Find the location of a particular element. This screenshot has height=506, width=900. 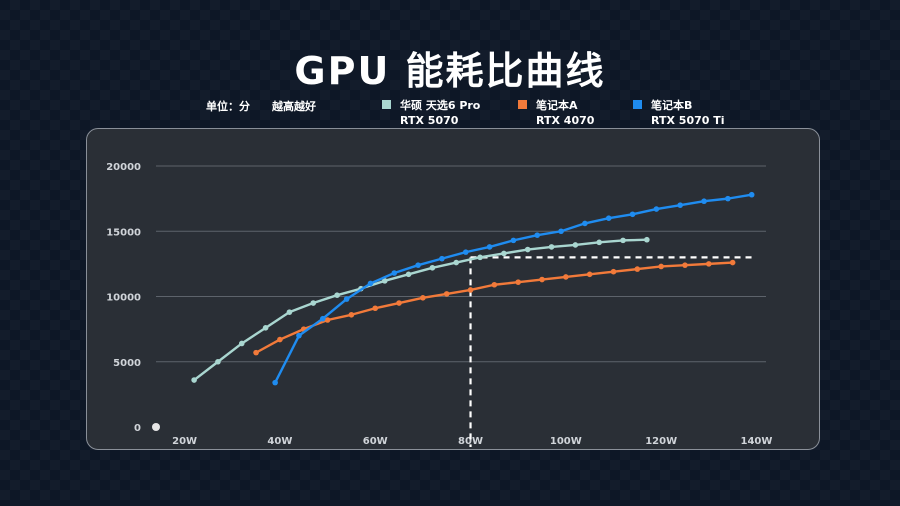

x-tick-label: 100W is located at coordinates (566, 441).